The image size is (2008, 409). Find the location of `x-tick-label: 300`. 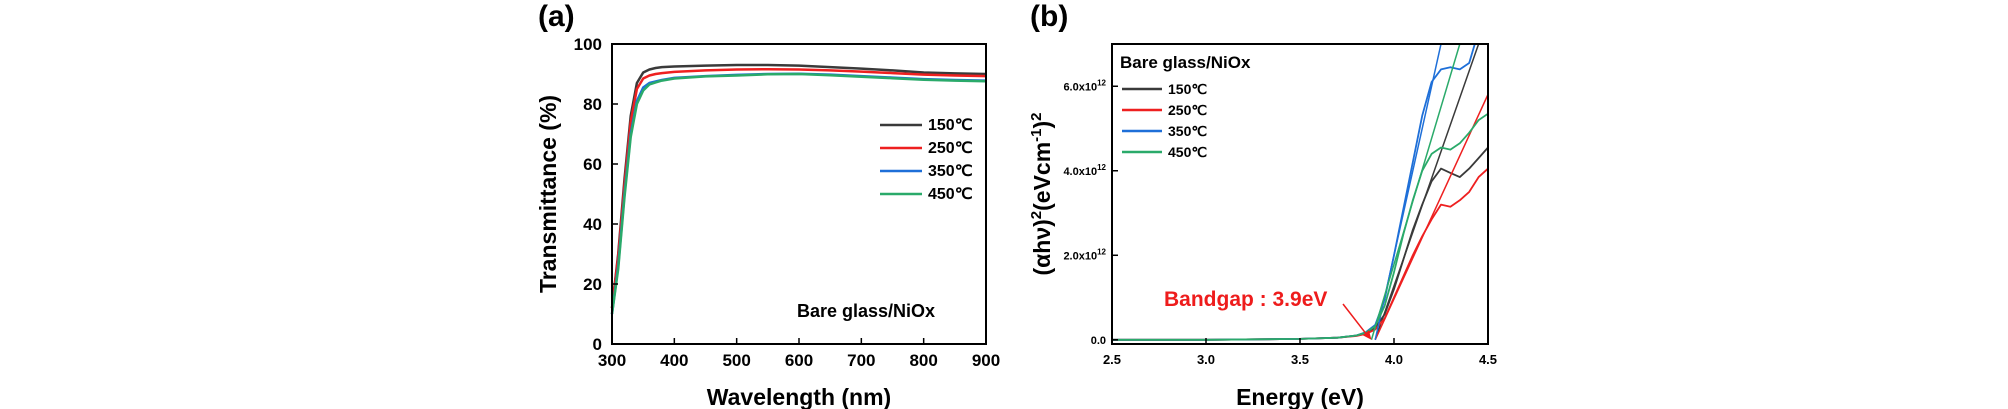

x-tick-label: 300 is located at coordinates (612, 360).